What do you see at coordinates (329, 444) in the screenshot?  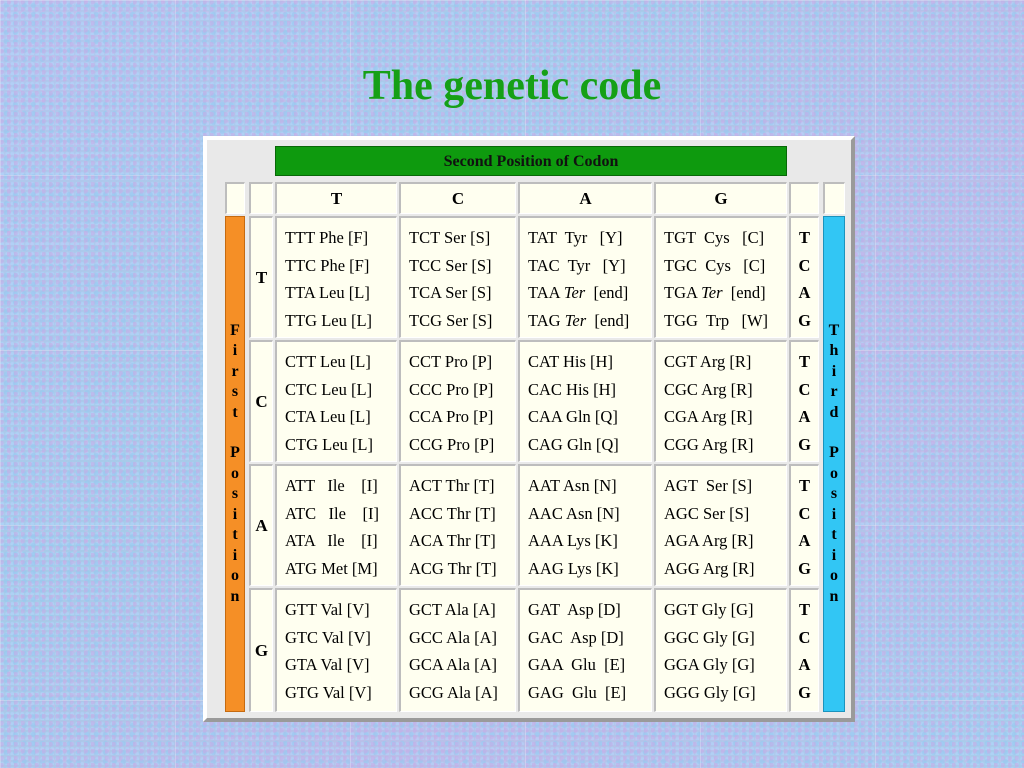 I see `codon-entry: CTG Leu [L]` at bounding box center [329, 444].